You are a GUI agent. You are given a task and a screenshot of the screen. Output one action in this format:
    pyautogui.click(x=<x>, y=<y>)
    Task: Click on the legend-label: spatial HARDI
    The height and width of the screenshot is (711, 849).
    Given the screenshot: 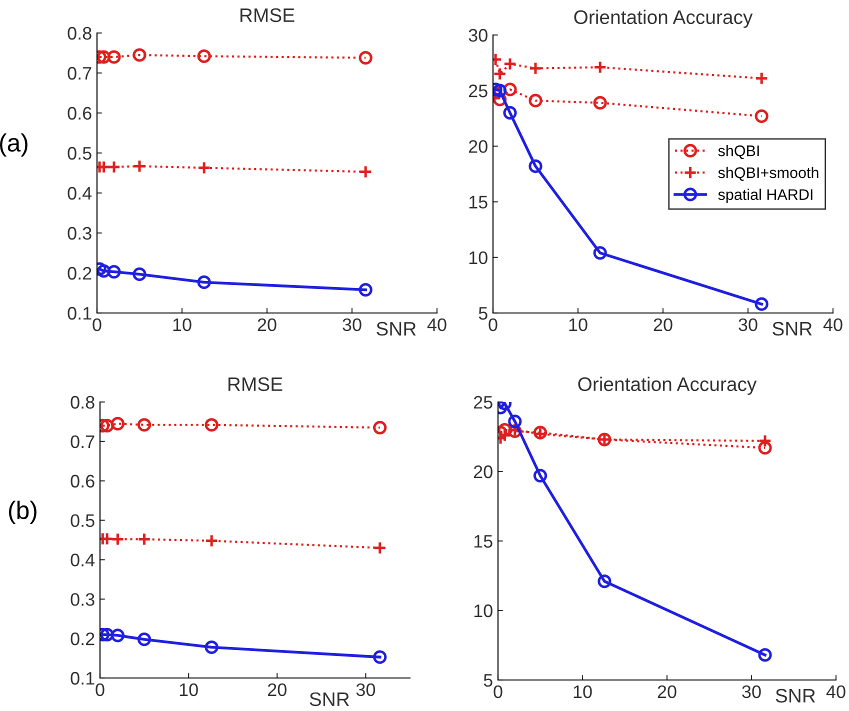 What is the action you would take?
    pyautogui.click(x=765, y=195)
    